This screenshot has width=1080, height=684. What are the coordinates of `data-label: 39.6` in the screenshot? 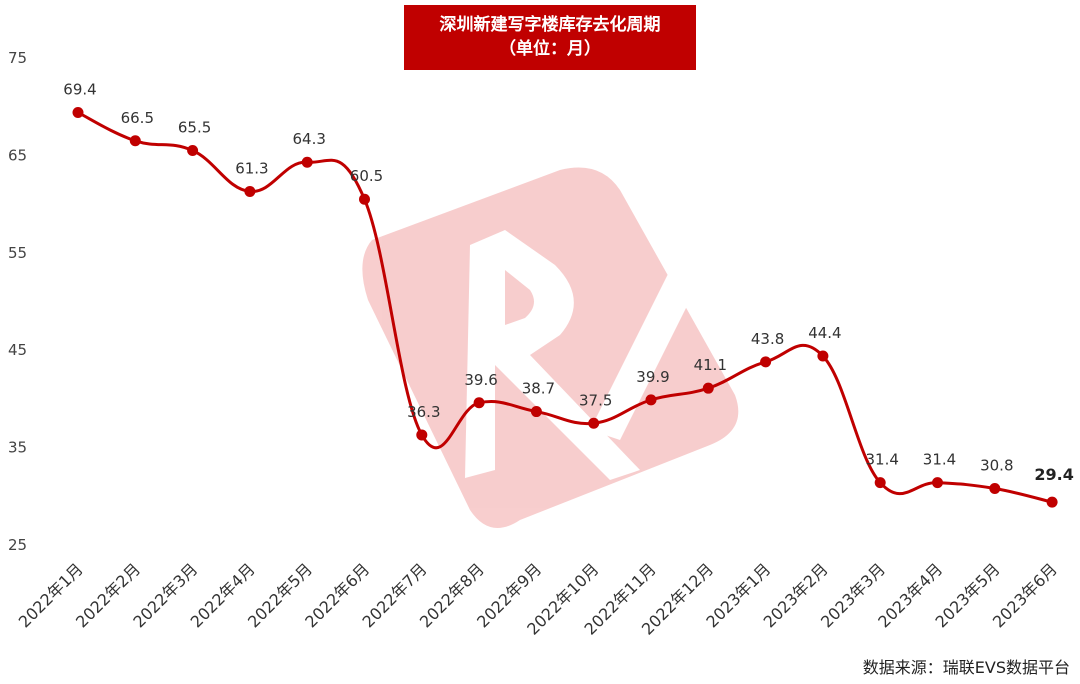 It's located at (480, 380).